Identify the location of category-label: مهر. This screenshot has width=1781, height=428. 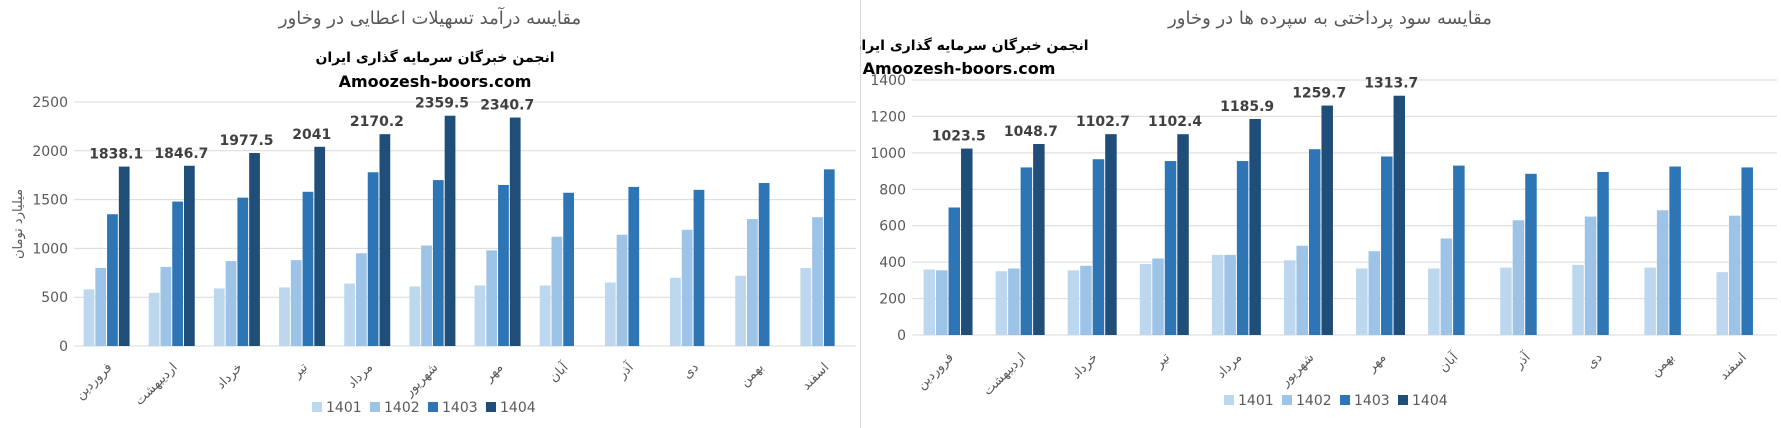
(1377, 363).